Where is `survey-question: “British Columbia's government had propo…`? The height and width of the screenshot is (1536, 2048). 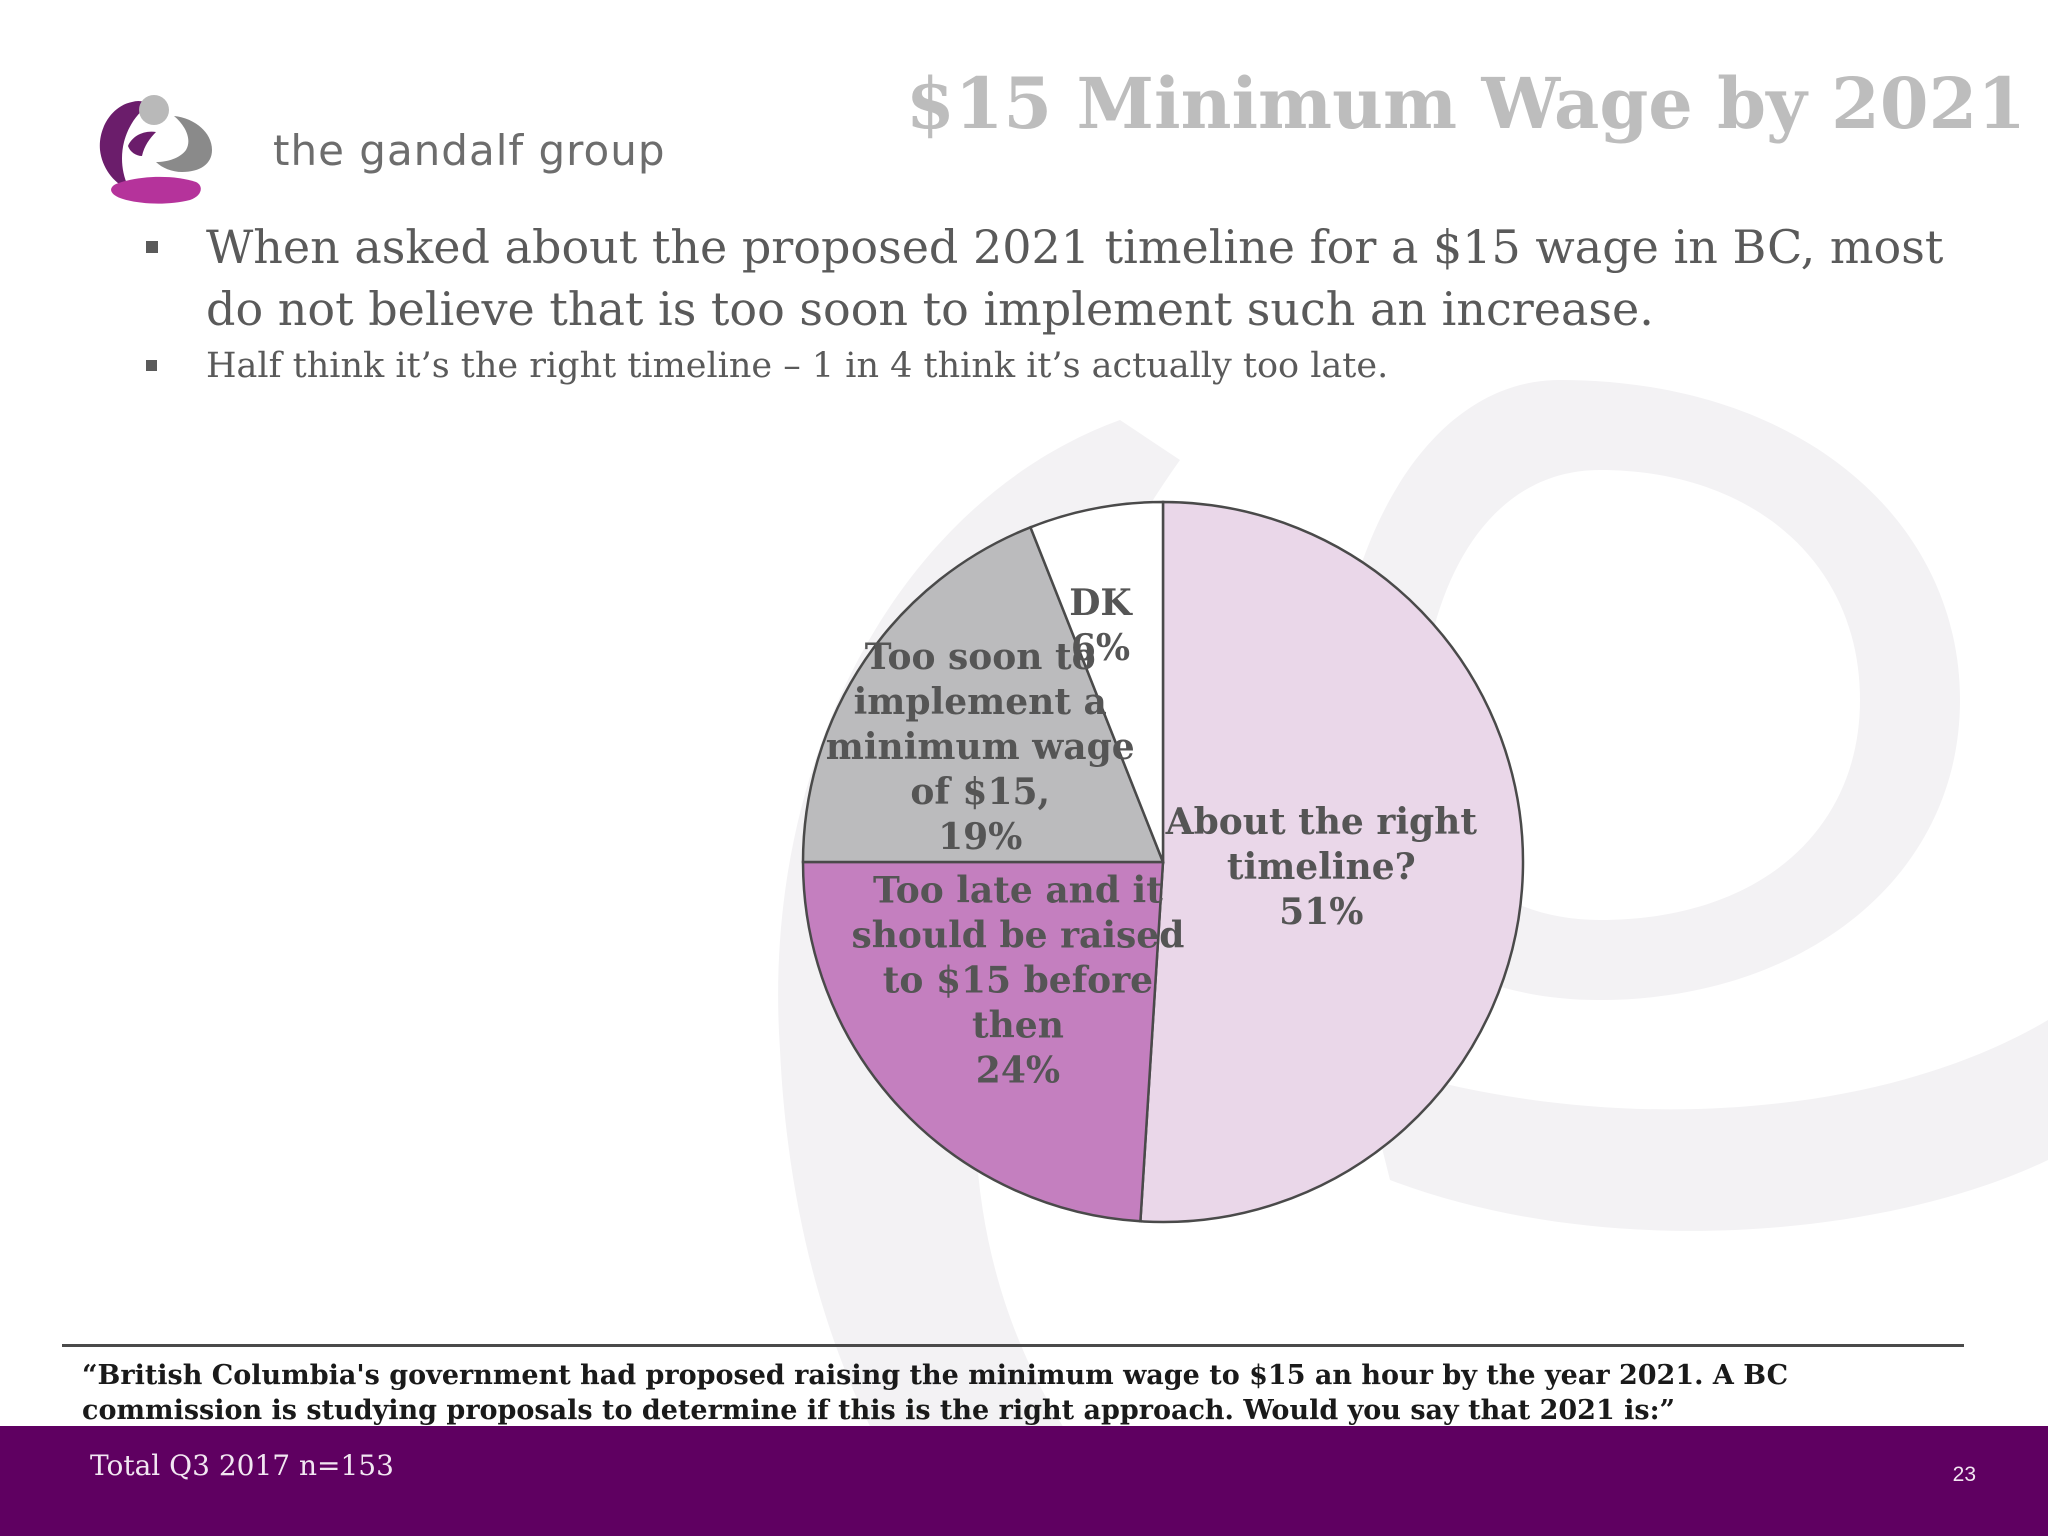
survey-question: “British Columbia's government had propo… is located at coordinates (935, 1393).